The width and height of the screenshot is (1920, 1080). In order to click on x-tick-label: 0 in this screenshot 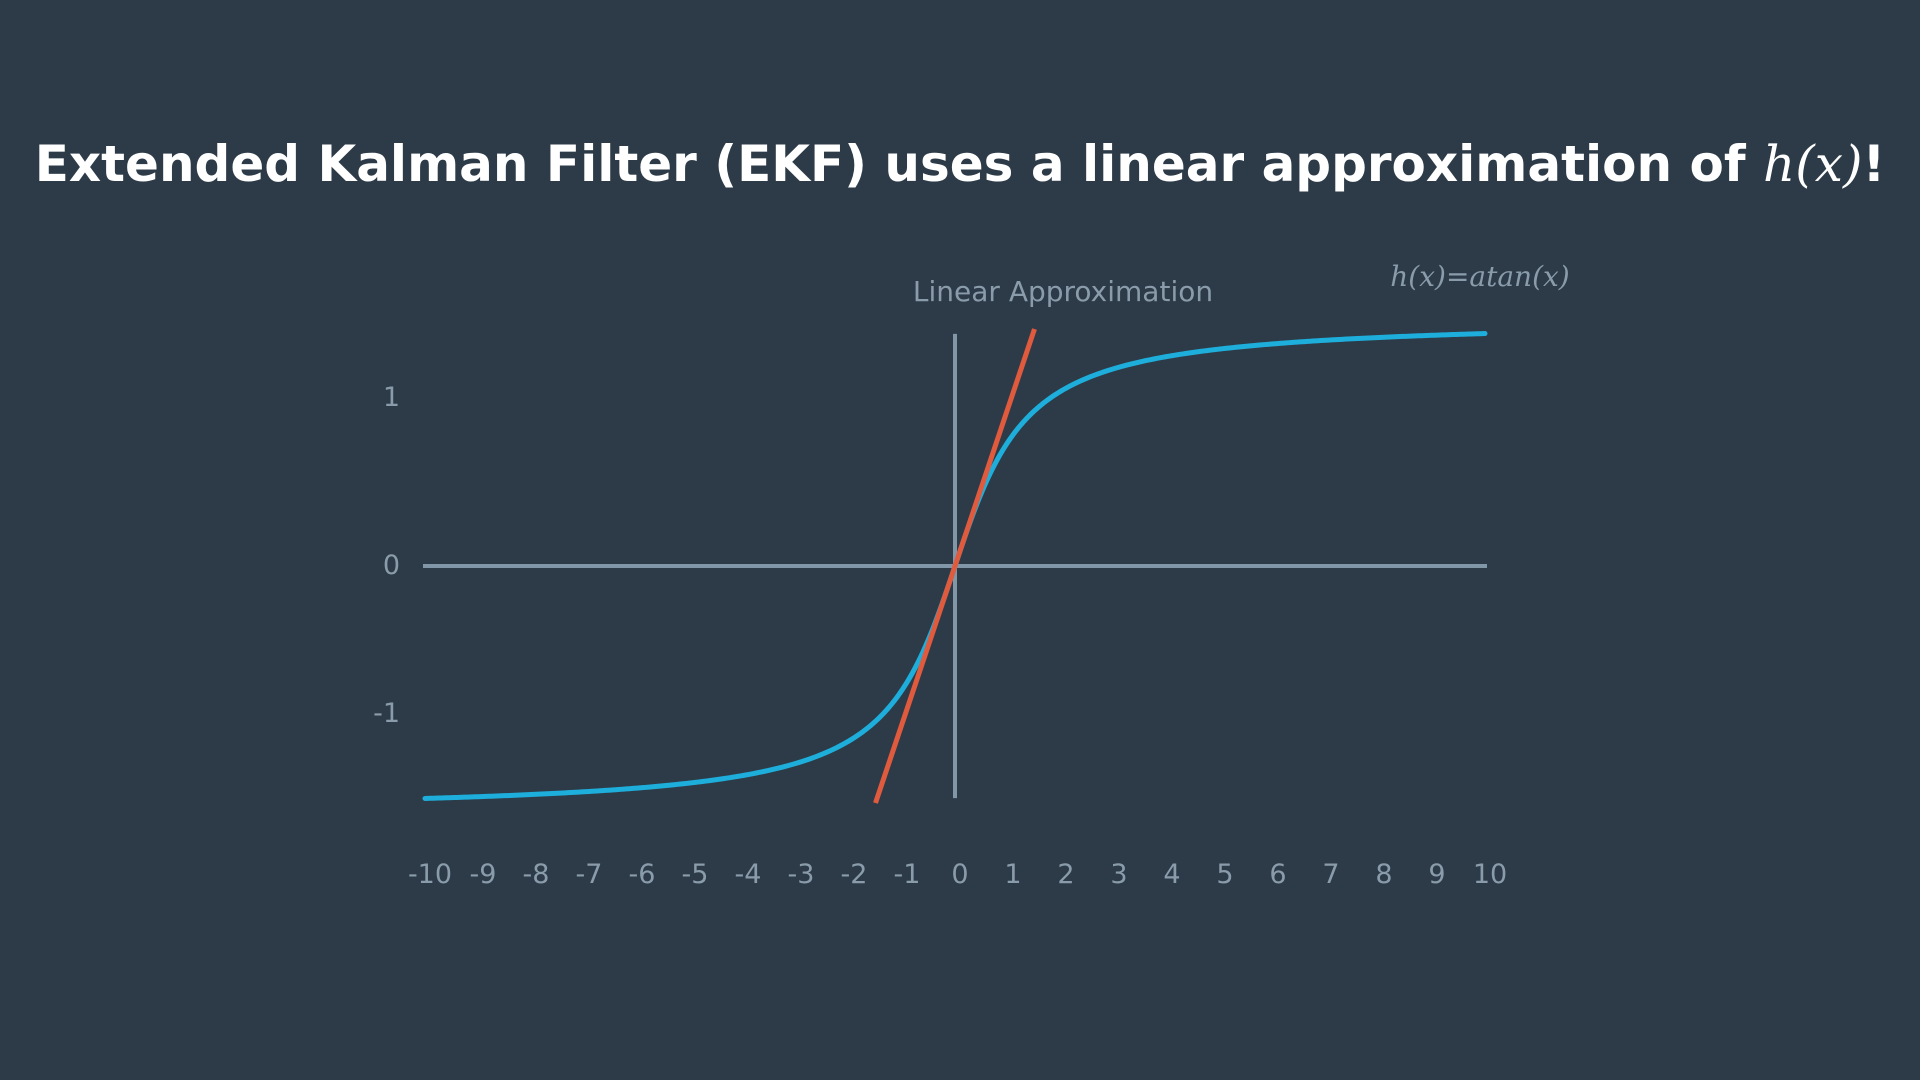, I will do `click(959, 874)`.